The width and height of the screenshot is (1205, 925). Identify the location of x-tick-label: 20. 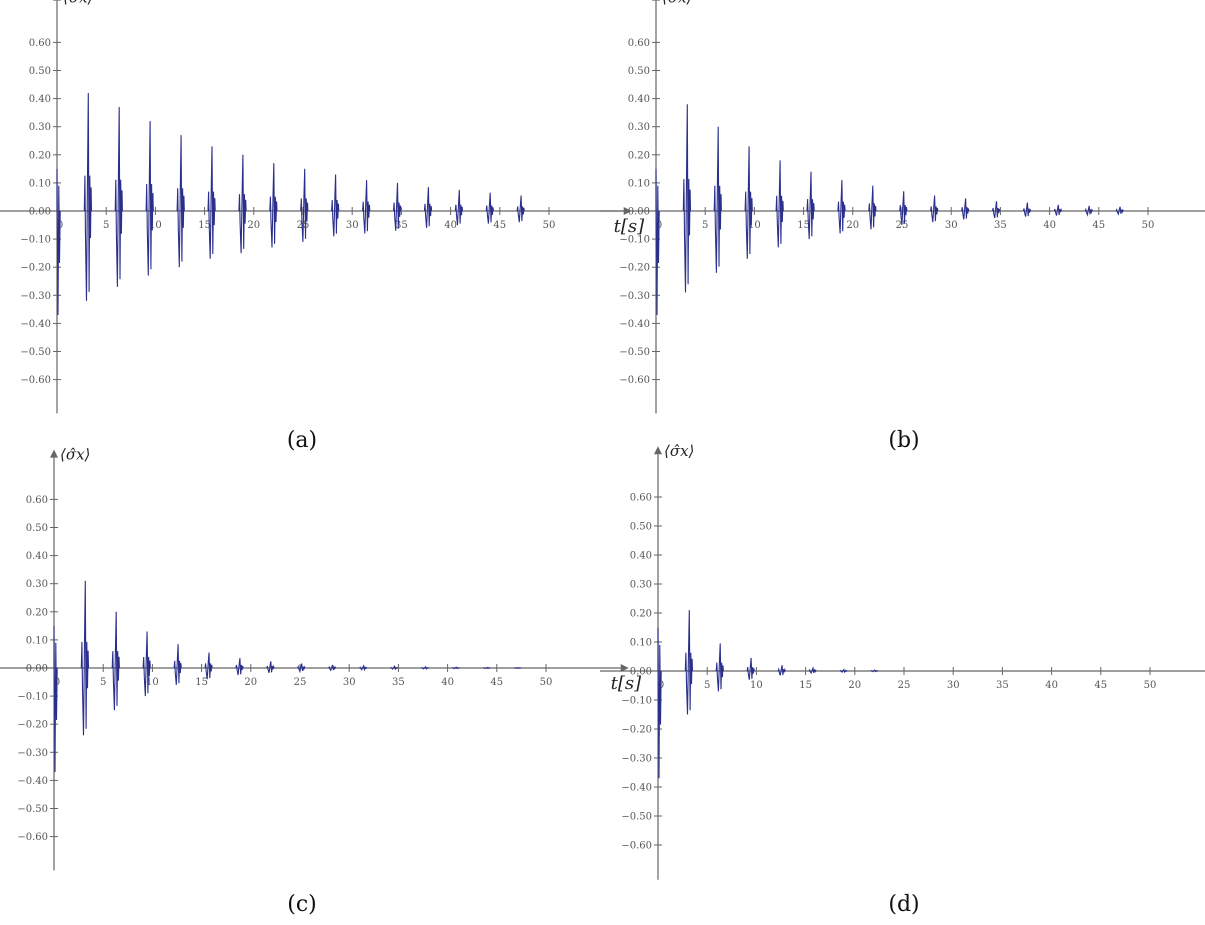
(854, 685).